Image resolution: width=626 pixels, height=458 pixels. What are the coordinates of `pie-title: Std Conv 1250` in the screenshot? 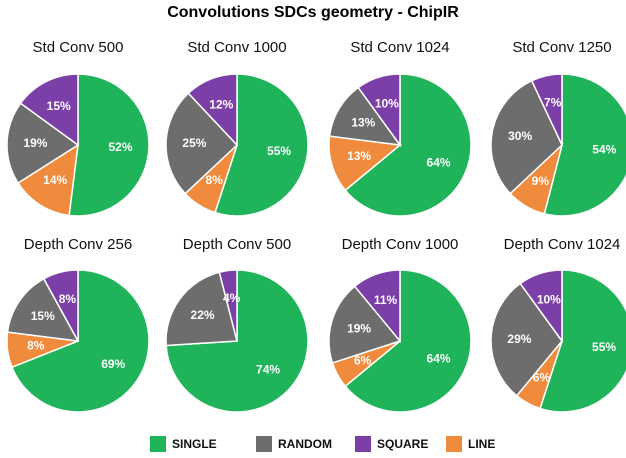 It's located at (561, 47).